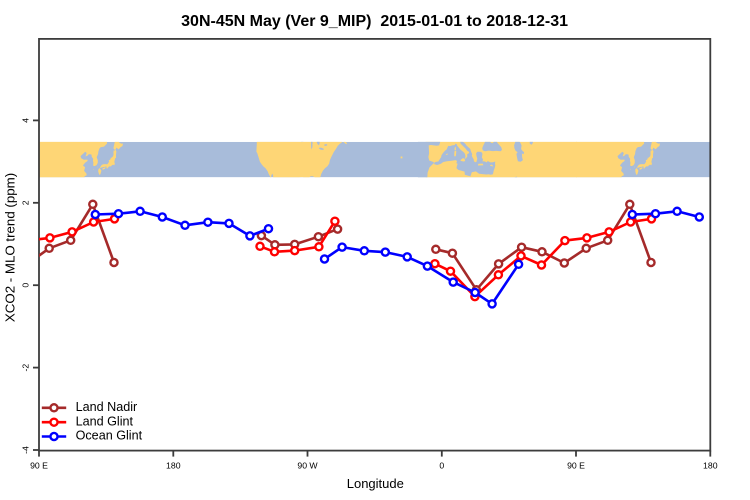 The width and height of the screenshot is (750, 500). Describe the element at coordinates (26, 120) in the screenshot. I see `svg-text: 4` at that location.